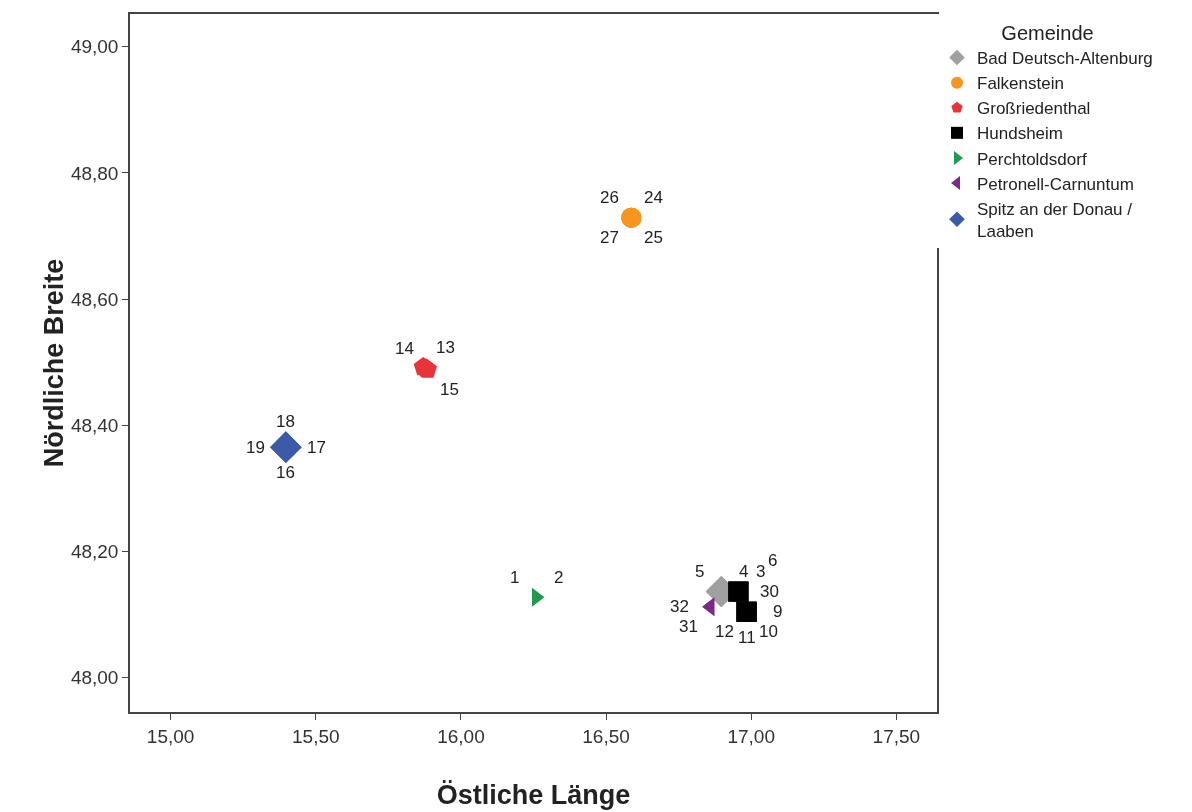 The image size is (1192, 812). Describe the element at coordinates (1020, 134) in the screenshot. I see `legend-label: Hundsheim` at that location.